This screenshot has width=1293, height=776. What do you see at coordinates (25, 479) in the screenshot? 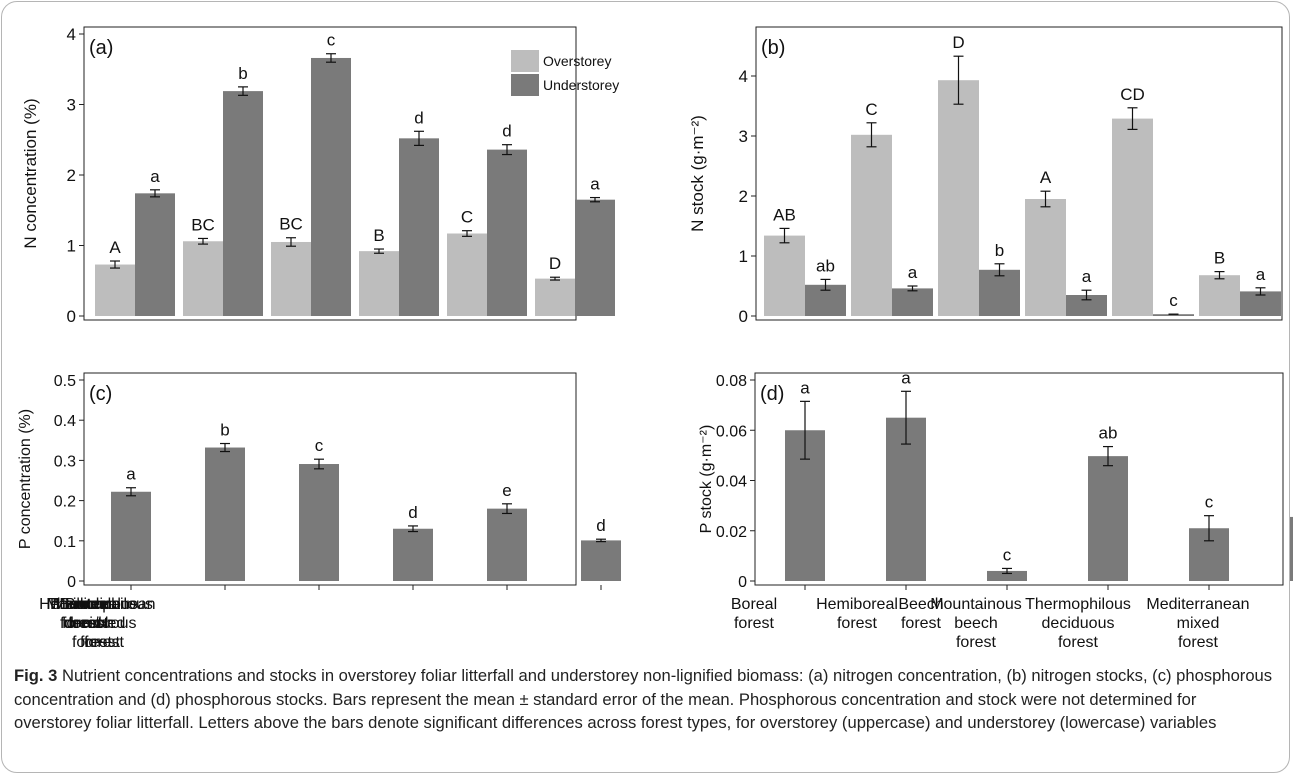
I see `panel-2-ylabel: P concentration (%)` at bounding box center [25, 479].